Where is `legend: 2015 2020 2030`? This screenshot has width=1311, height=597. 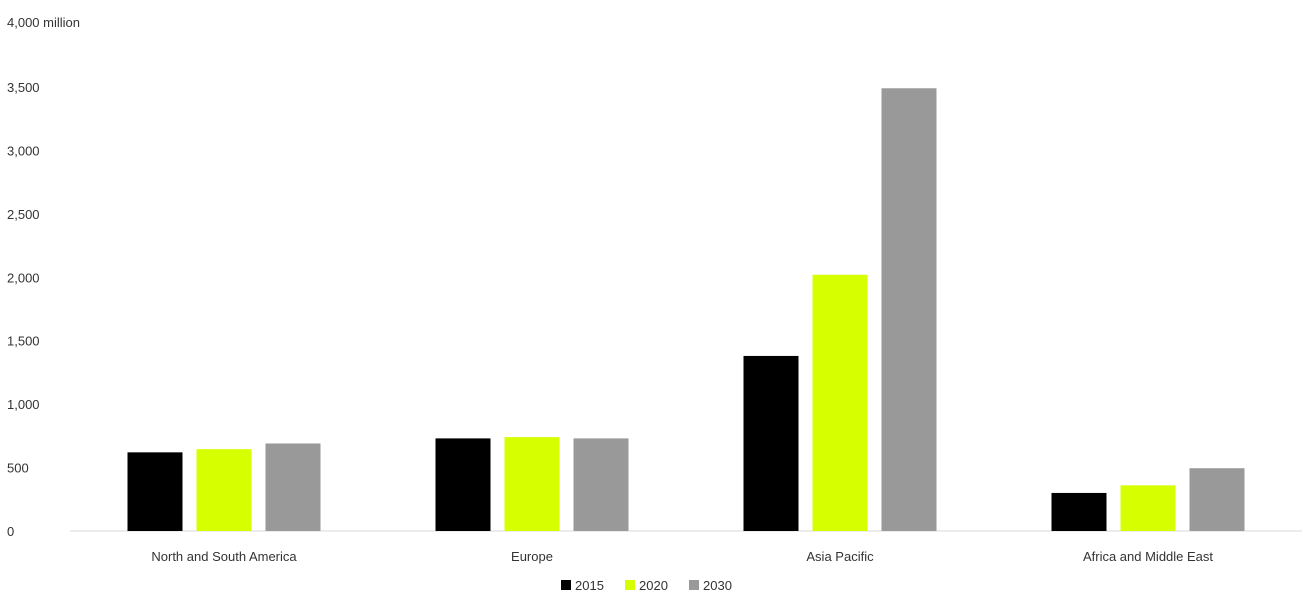 legend: 2015 2020 2030 is located at coordinates (646, 585).